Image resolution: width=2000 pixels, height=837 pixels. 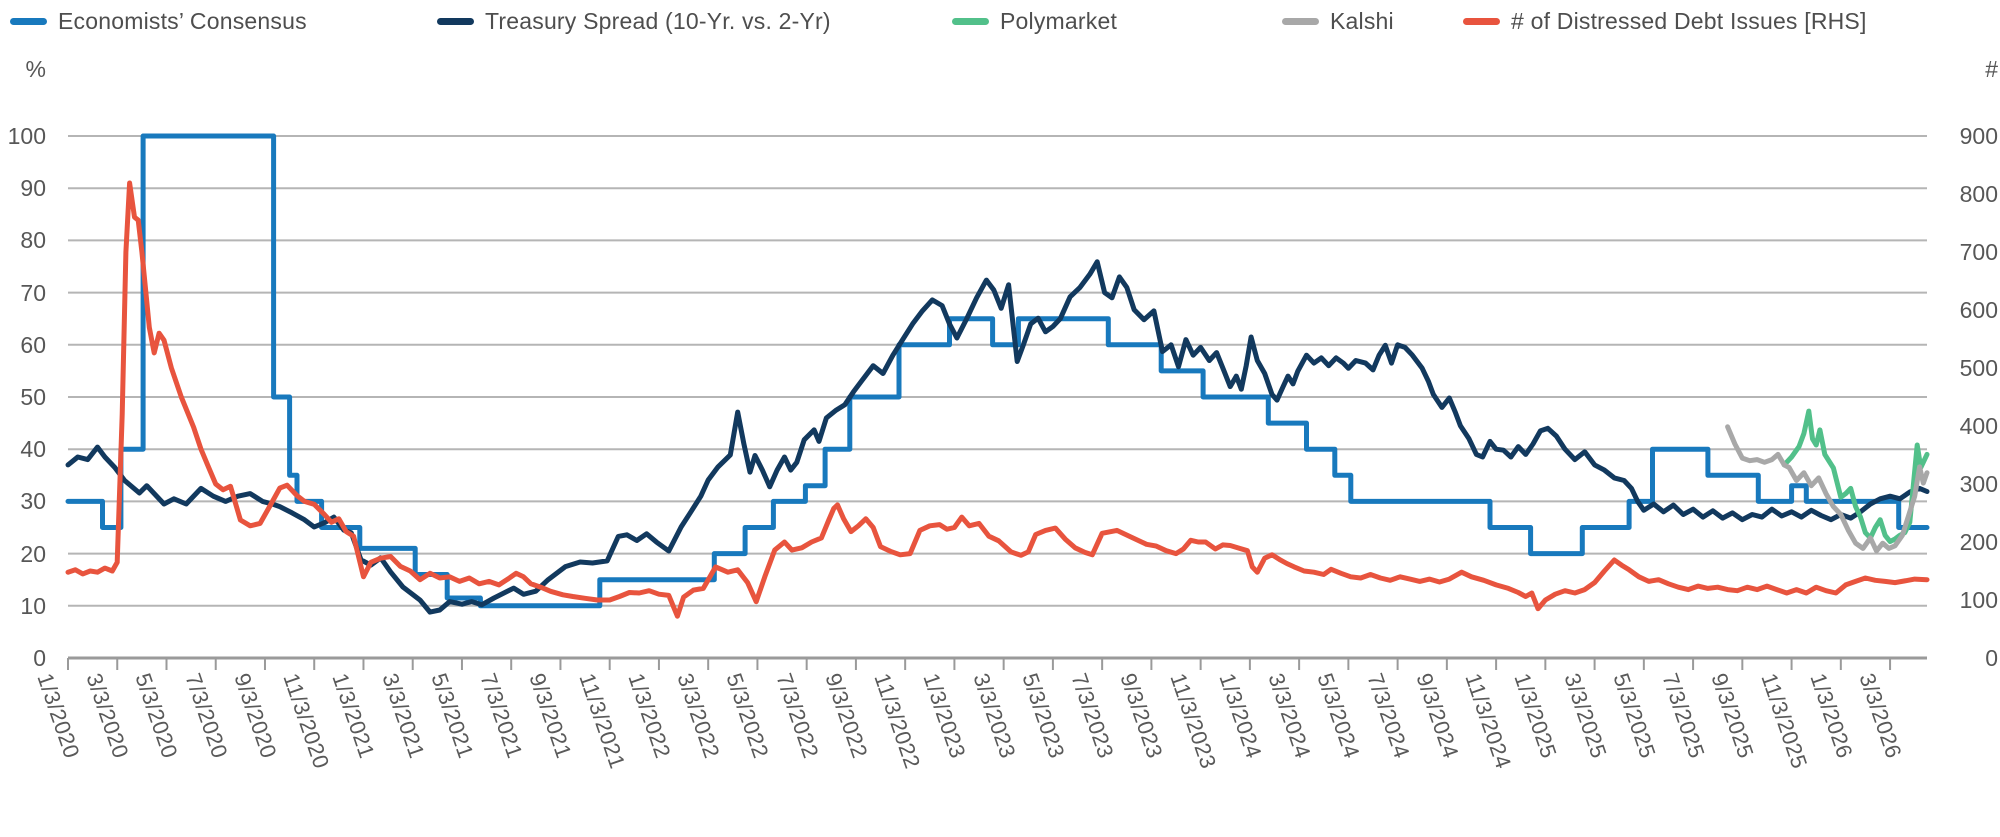 I want to click on legend-label-economists-consensus: Economists’ Consensus, so click(x=182, y=20).